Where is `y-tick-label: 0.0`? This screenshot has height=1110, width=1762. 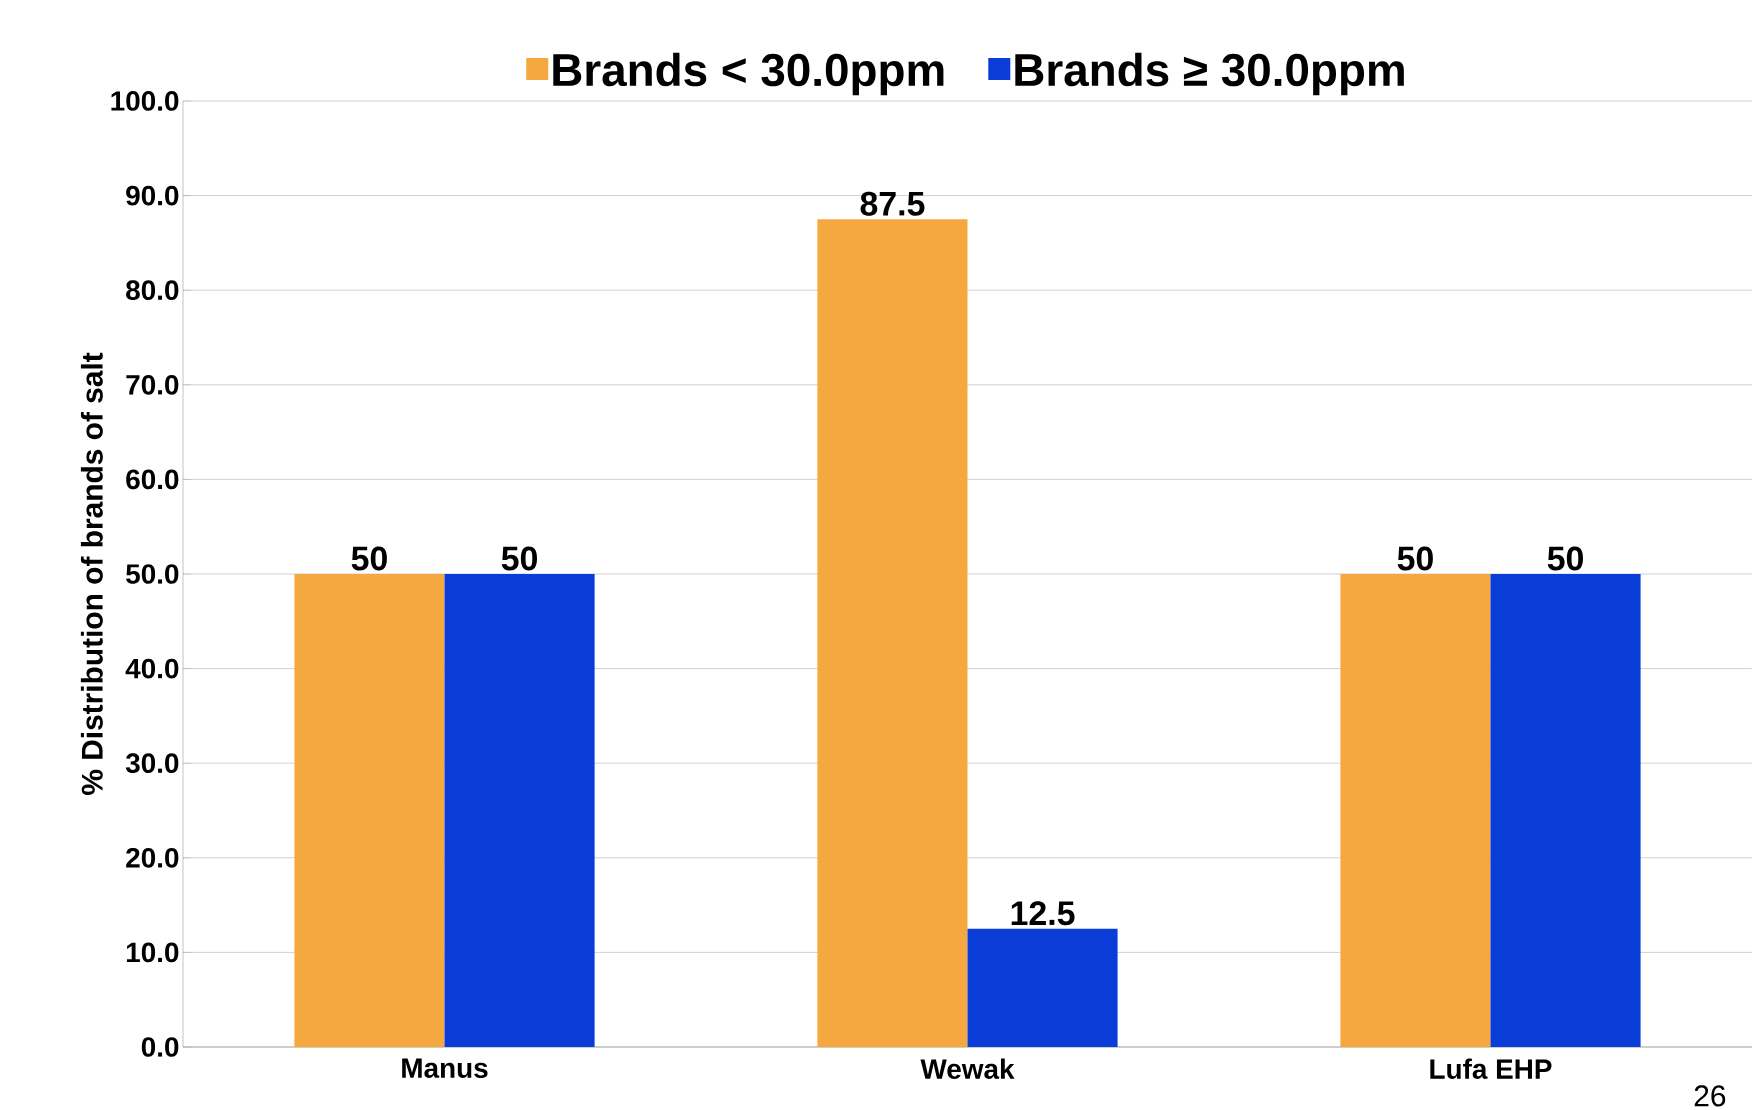 y-tick-label: 0.0 is located at coordinates (160, 1047).